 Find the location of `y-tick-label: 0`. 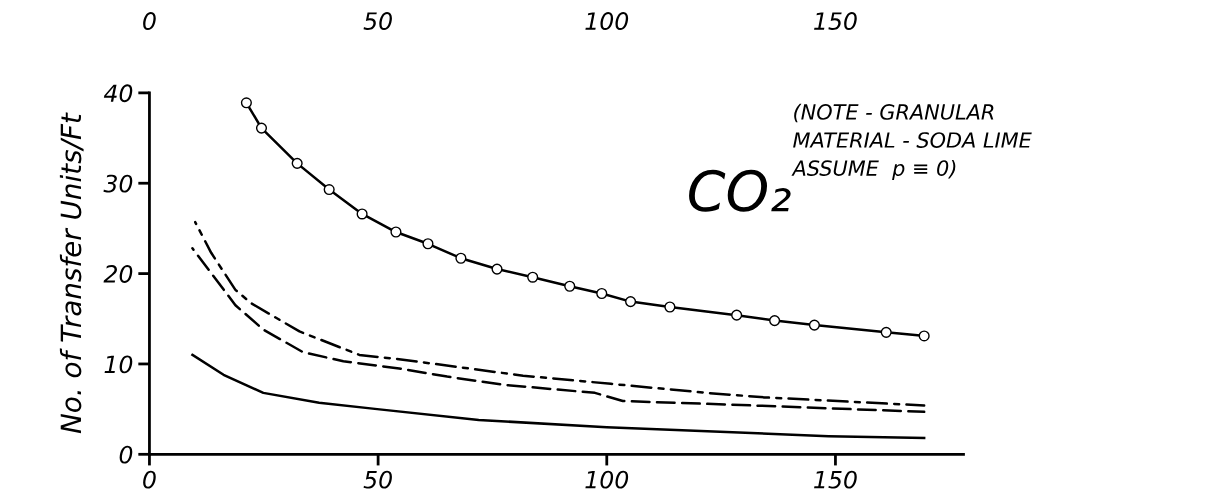

y-tick-label: 0 is located at coordinates (126, 454).